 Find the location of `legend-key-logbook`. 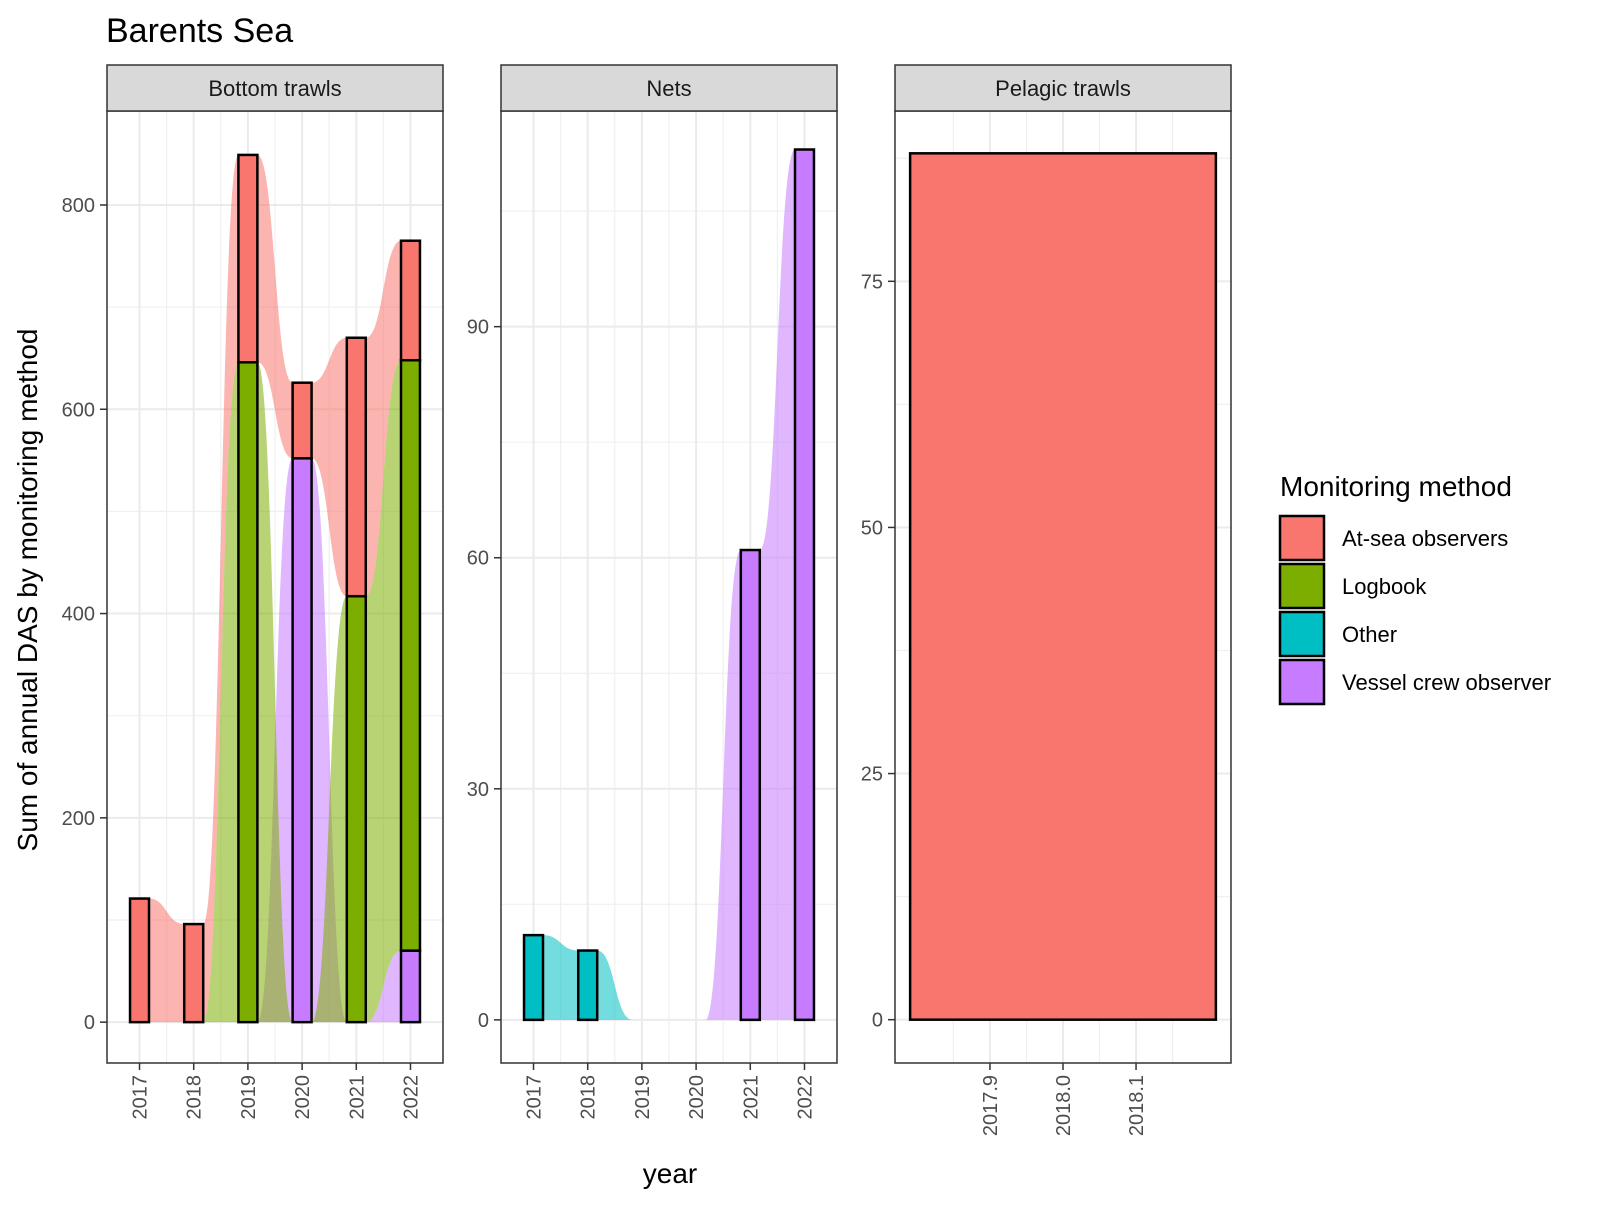

legend-key-logbook is located at coordinates (1302, 586).